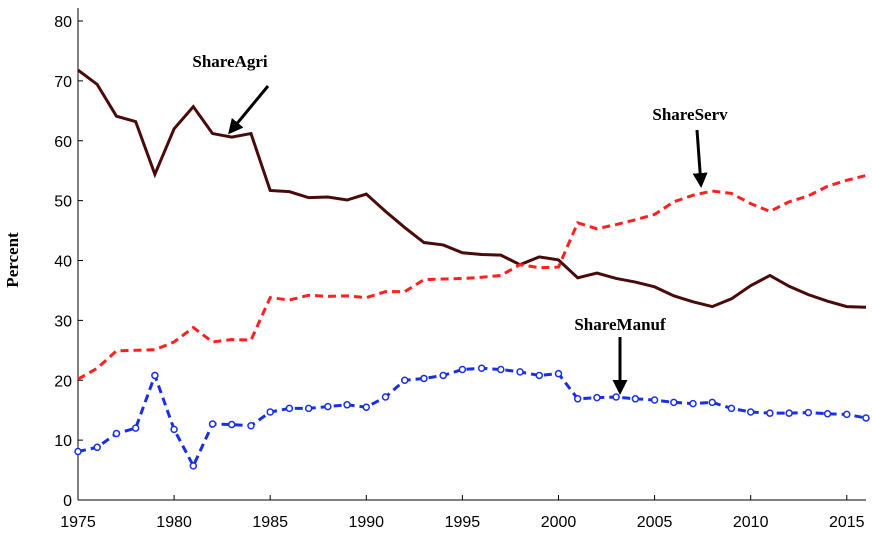 Image resolution: width=872 pixels, height=544 pixels. I want to click on x-tick-label: 2010, so click(751, 522).